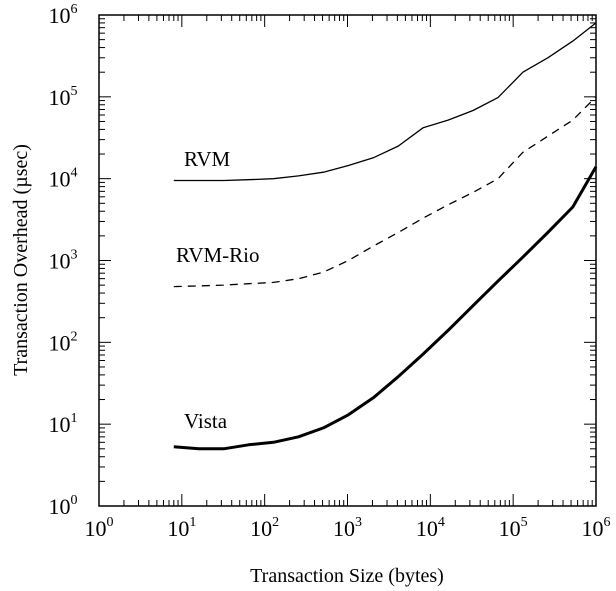 This screenshot has width=616, height=591. What do you see at coordinates (206, 421) in the screenshot?
I see `series-label-vista: Vista` at bounding box center [206, 421].